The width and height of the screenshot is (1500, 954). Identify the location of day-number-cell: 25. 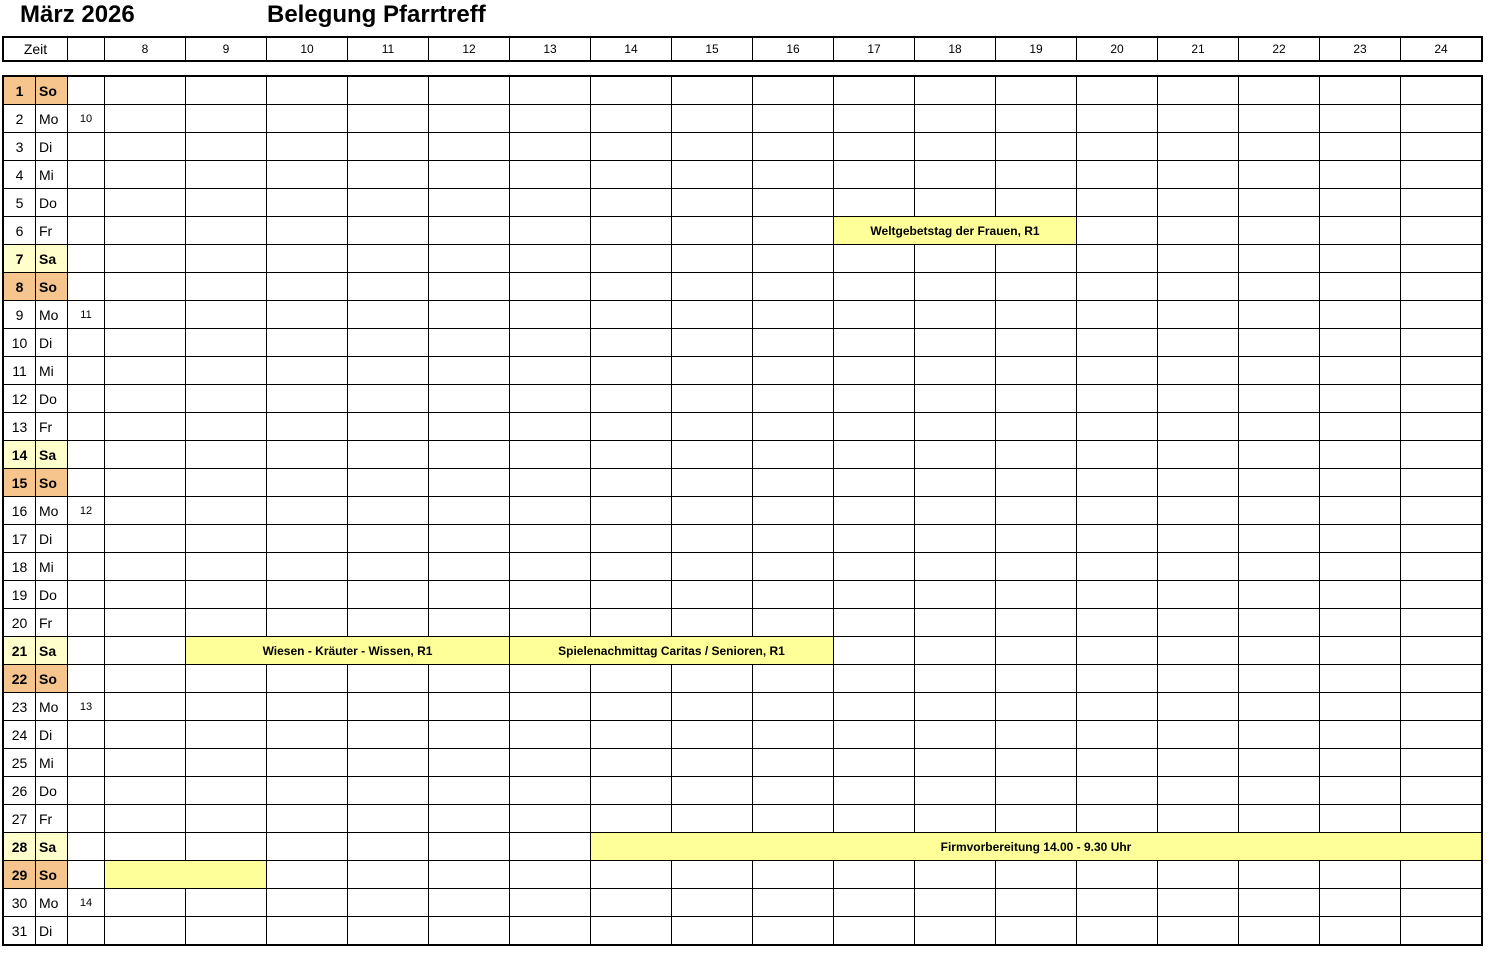
(19, 762).